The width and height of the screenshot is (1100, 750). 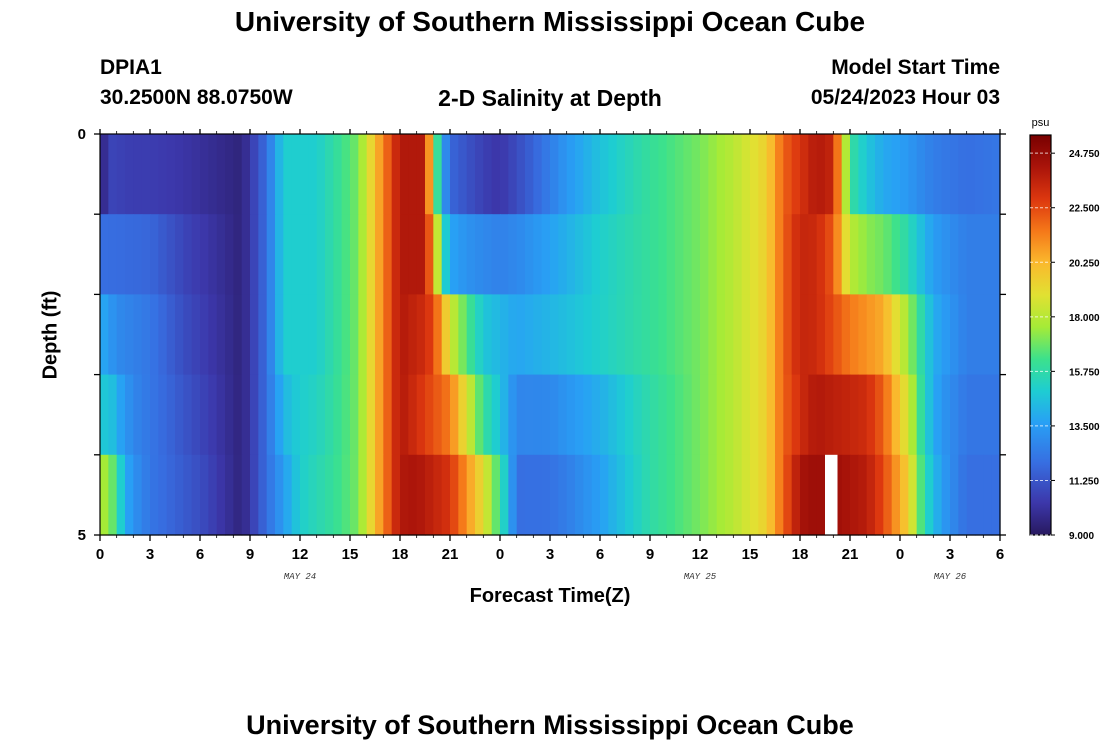 I want to click on date-label: MAY 24, so click(x=300, y=577).